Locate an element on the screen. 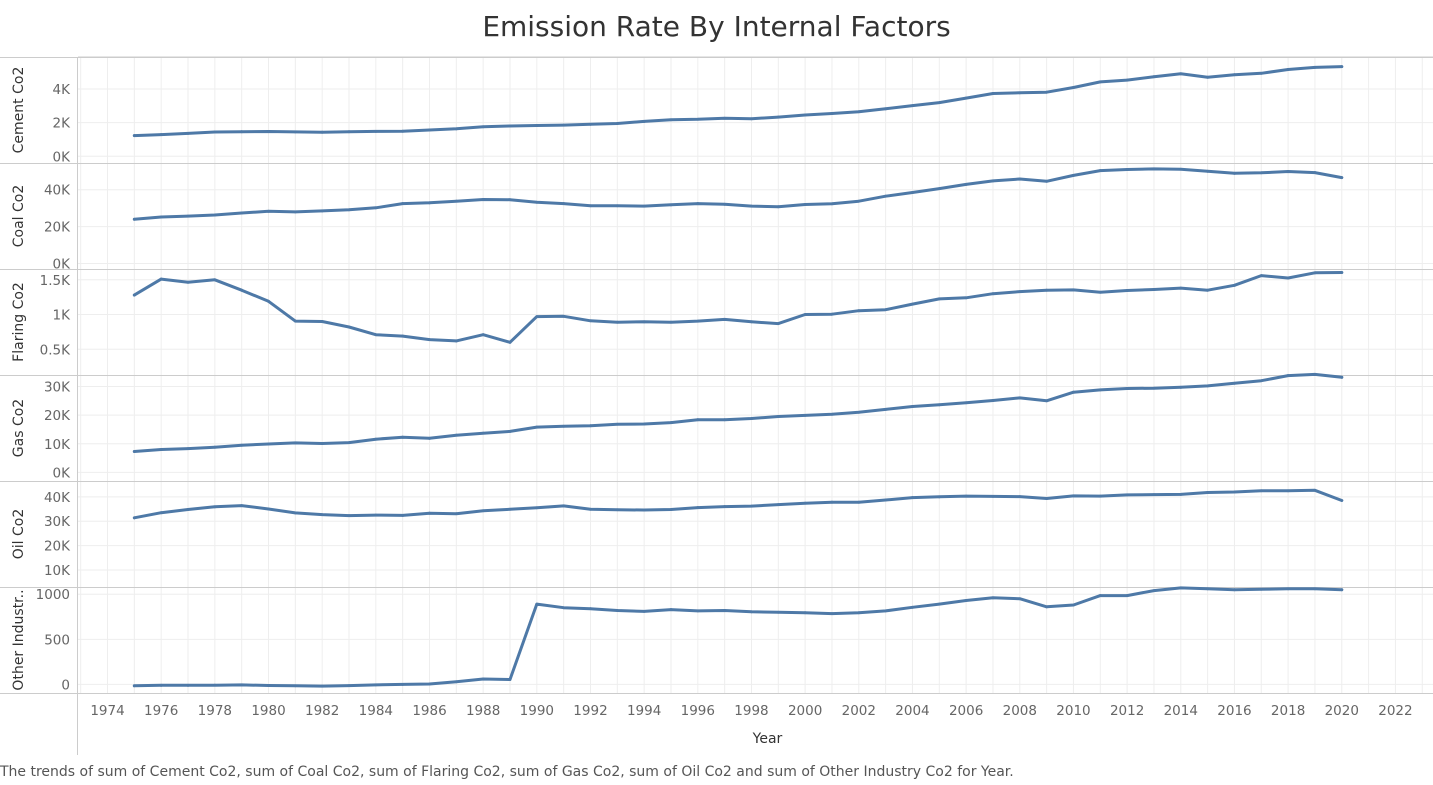  x-tick-label: 2000 is located at coordinates (805, 711).